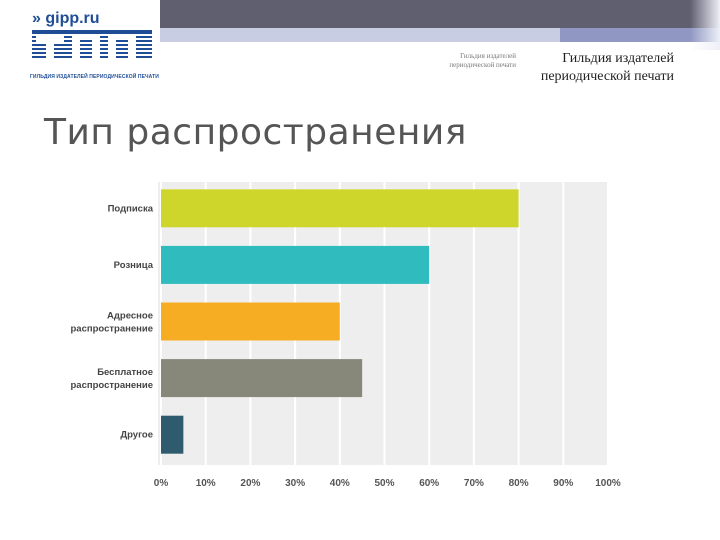  What do you see at coordinates (608, 483) in the screenshot?
I see `x-tick-label: 100%` at bounding box center [608, 483].